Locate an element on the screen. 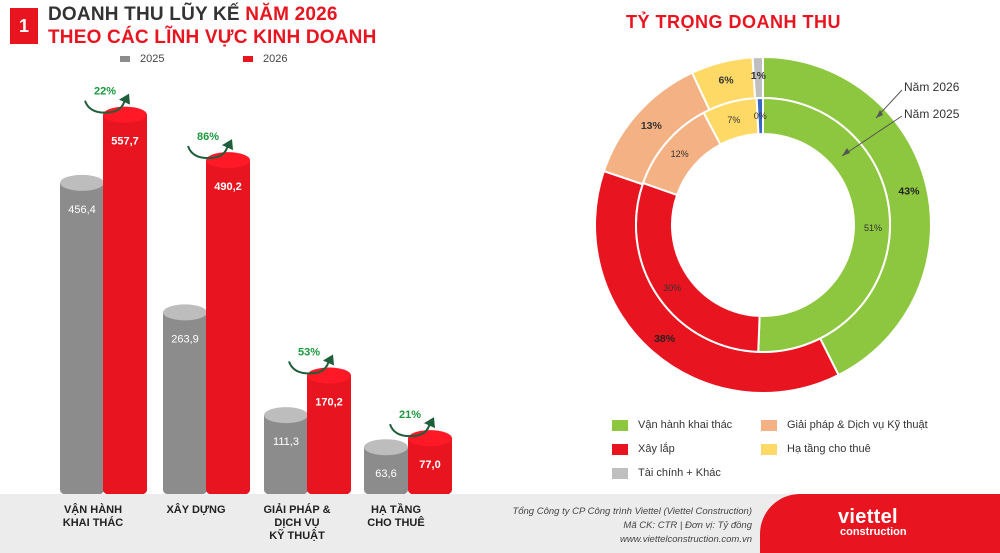 This screenshot has height=553, width=1000. pointer-2025-head is located at coordinates (846, 152).